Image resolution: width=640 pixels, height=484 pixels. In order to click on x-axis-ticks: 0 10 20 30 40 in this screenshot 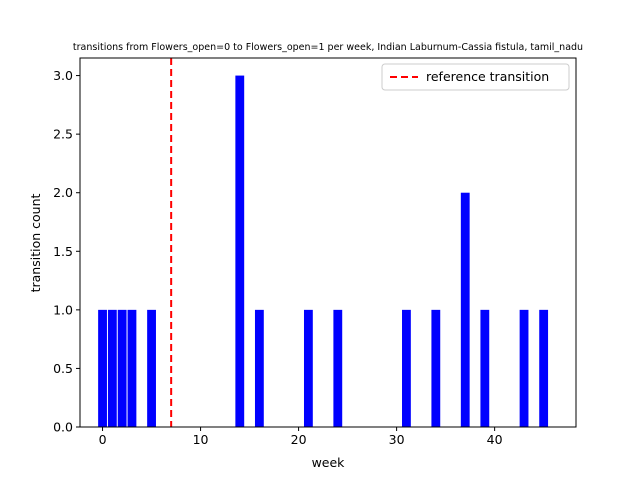, I will do `click(301, 437)`.